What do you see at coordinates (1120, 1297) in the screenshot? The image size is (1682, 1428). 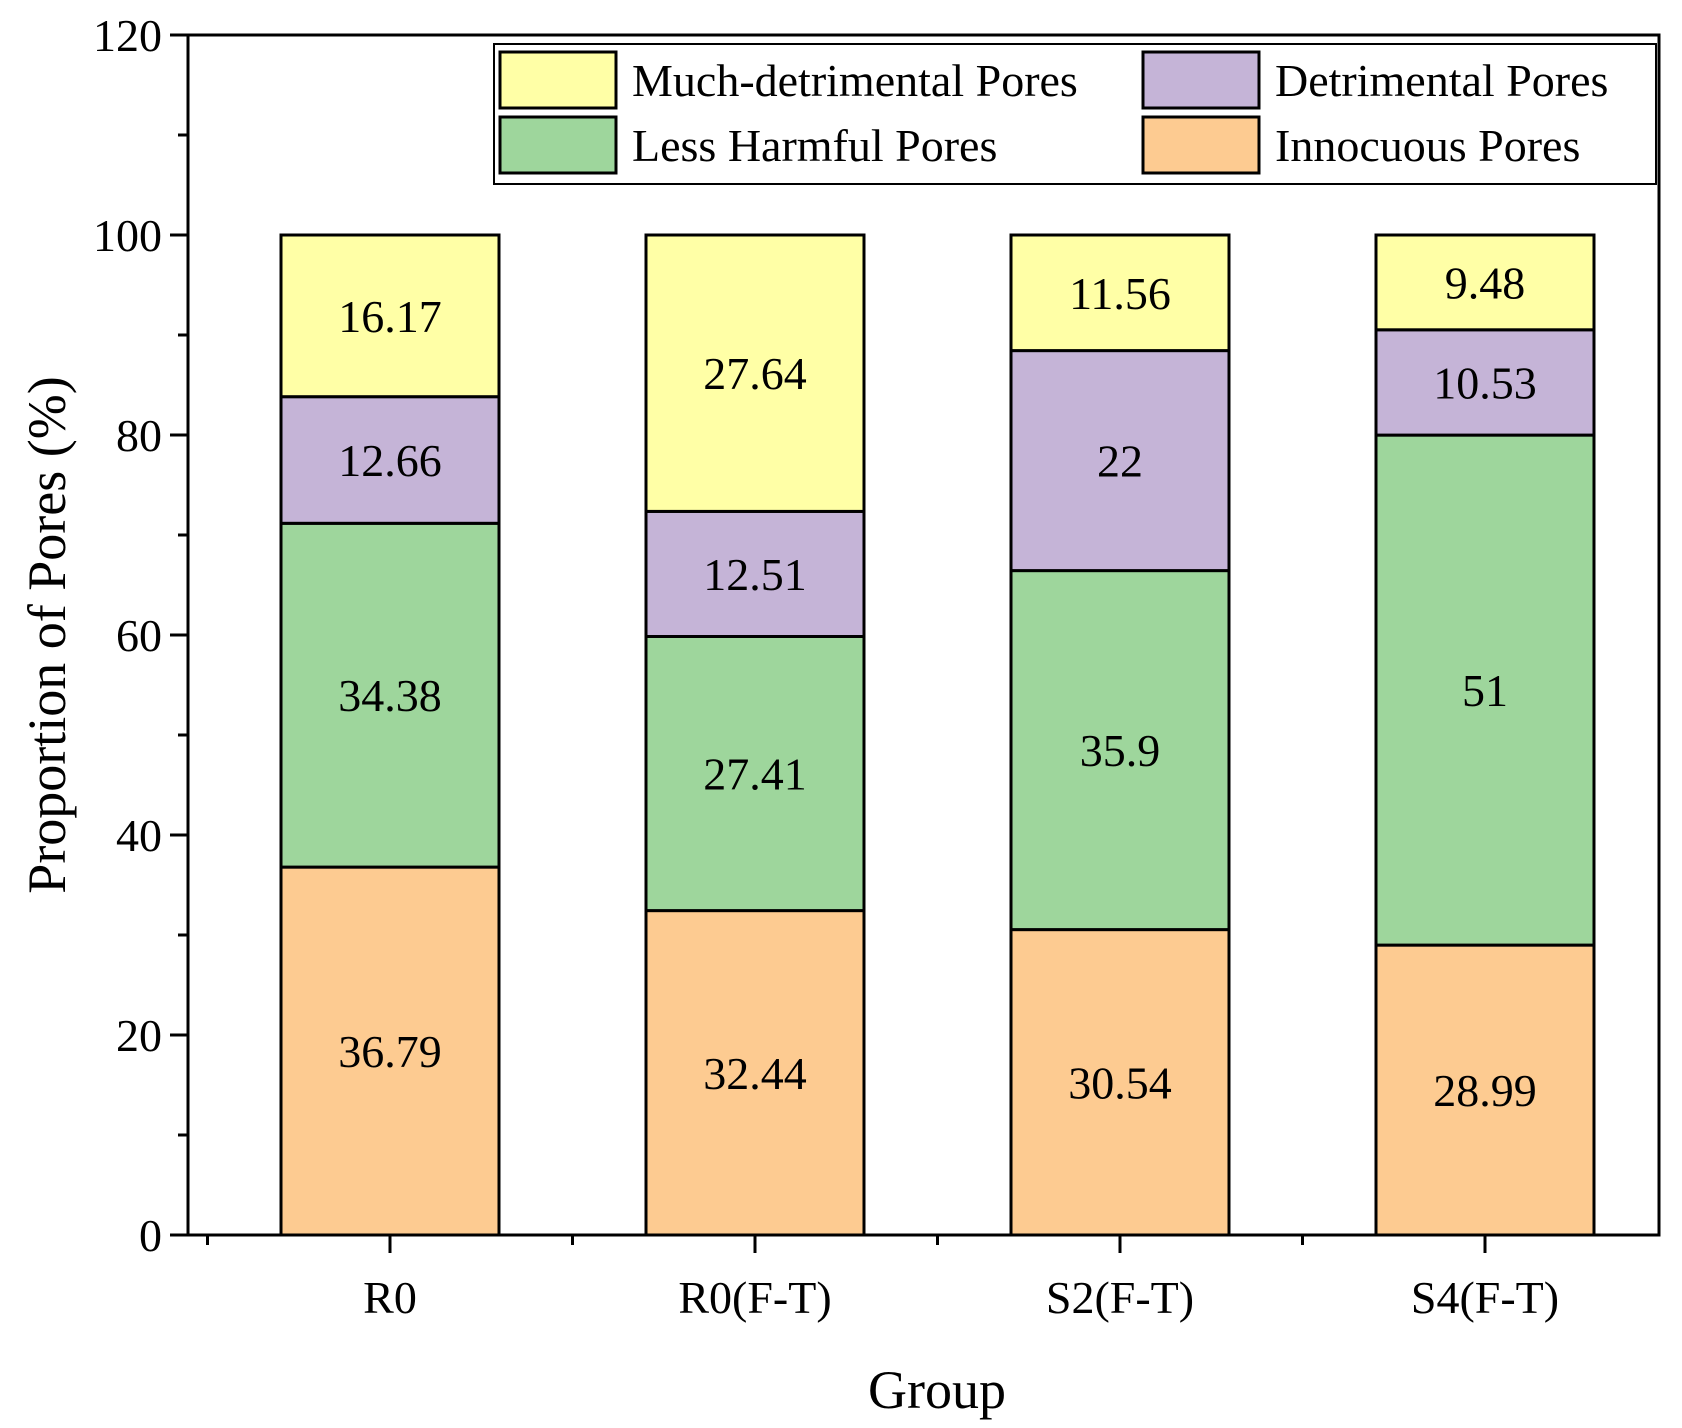 I see `x-tick-label-s2-f-t: S2(F-T)` at bounding box center [1120, 1297].